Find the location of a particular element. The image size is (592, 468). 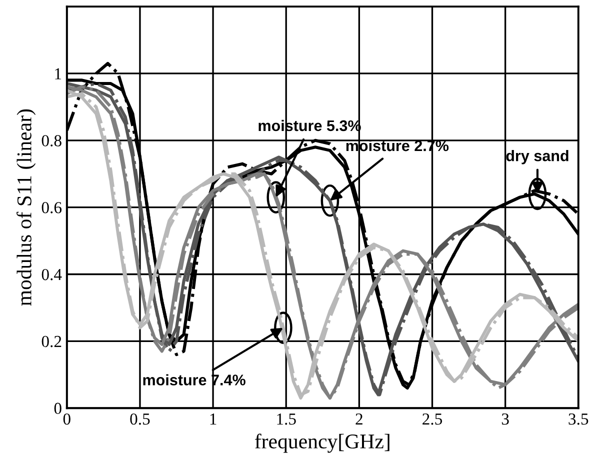

annotation: dry sand is located at coordinates (537, 157).